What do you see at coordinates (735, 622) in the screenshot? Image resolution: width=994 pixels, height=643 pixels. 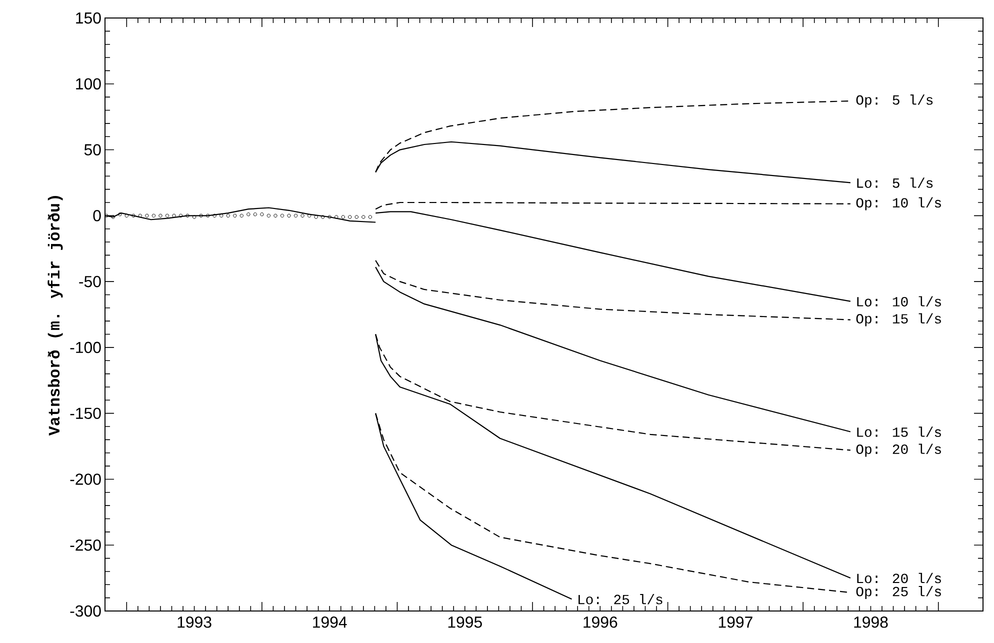 I see `x-tick-label: 1997` at bounding box center [735, 622].